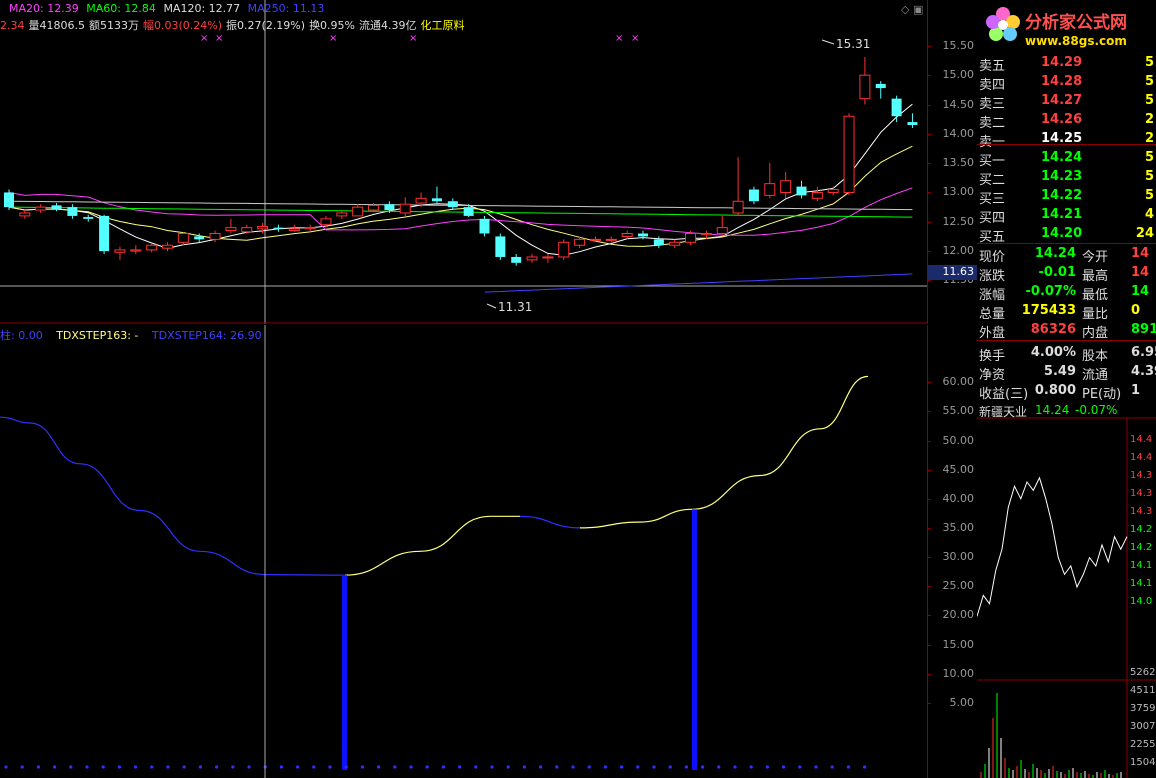 The height and width of the screenshot is (778, 1156). What do you see at coordinates (1062, 157) in the screenshot?
I see `order-price: 14.24` at bounding box center [1062, 157].